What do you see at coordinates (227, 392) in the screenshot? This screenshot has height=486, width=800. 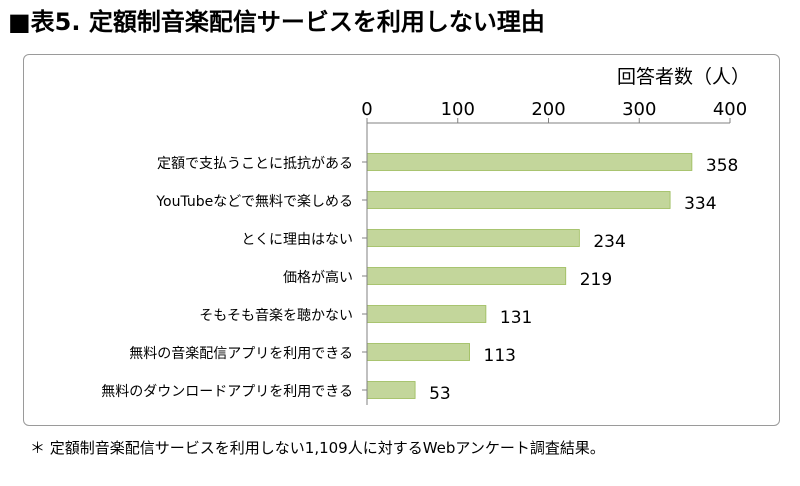 I see `category-label: 無料のダウンロードアプリを利用できる` at bounding box center [227, 392].